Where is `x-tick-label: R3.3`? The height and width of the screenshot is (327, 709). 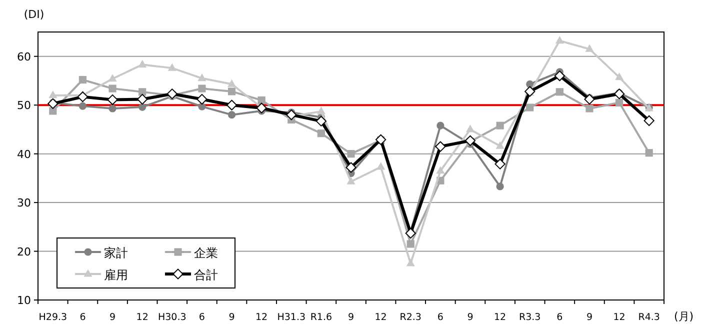
x-tick-label: R3.3 is located at coordinates (530, 317).